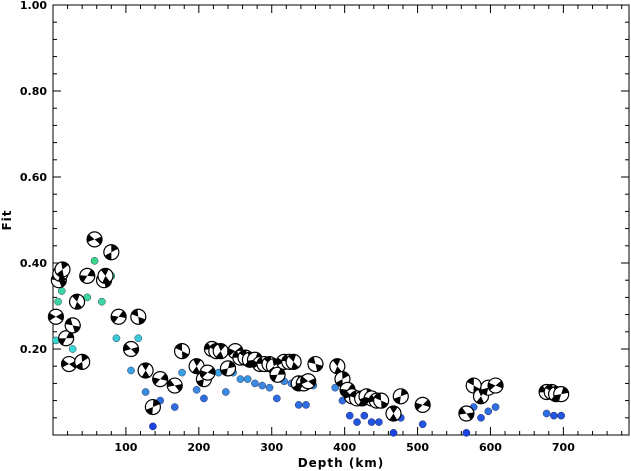  I want to click on x-tick-label: 100, so click(125, 447).